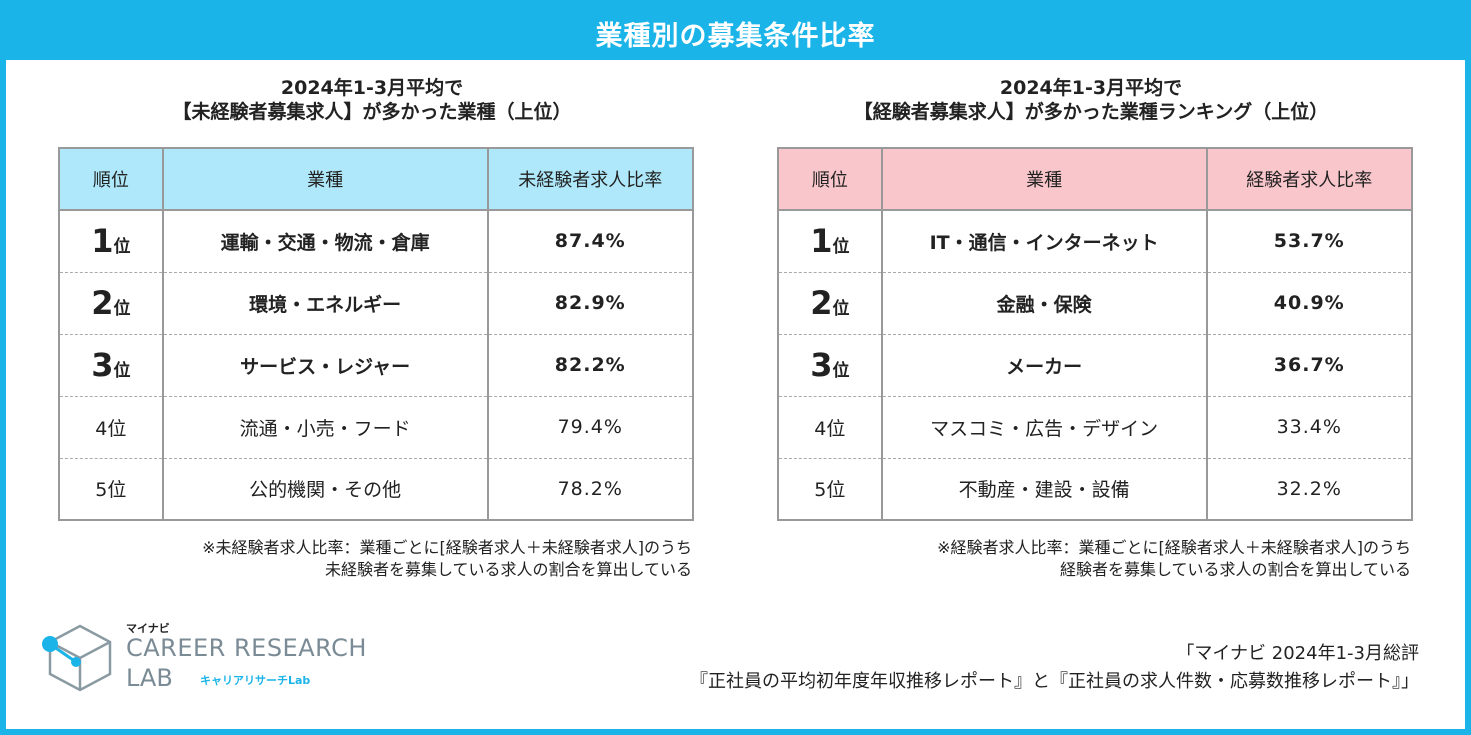 Image resolution: width=1471 pixels, height=735 pixels. I want to click on cube-logo-icon, so click(77, 658).